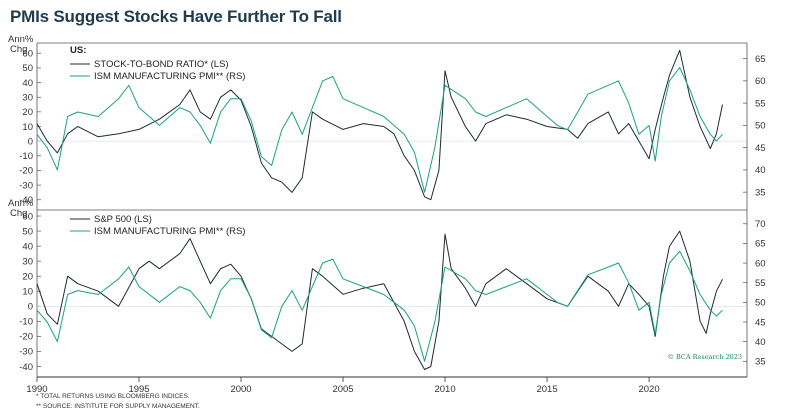 This screenshot has height=418, width=800. Describe the element at coordinates (444, 389) in the screenshot. I see `x-tick-label: 2010` at that location.